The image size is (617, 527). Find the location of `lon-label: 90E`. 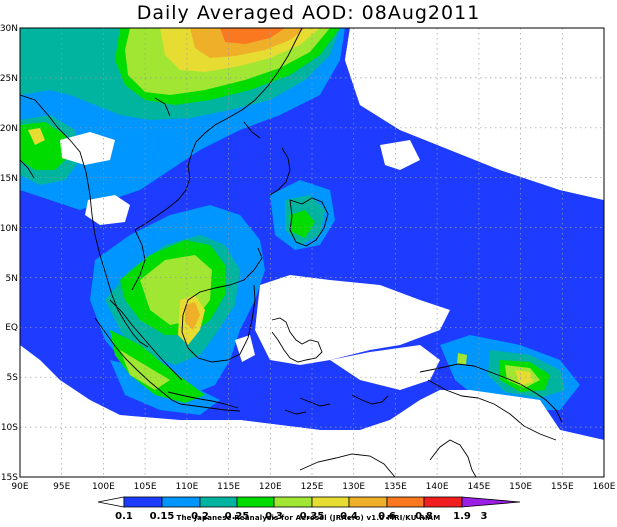

lon-label: 90E is located at coordinates (19, 487).